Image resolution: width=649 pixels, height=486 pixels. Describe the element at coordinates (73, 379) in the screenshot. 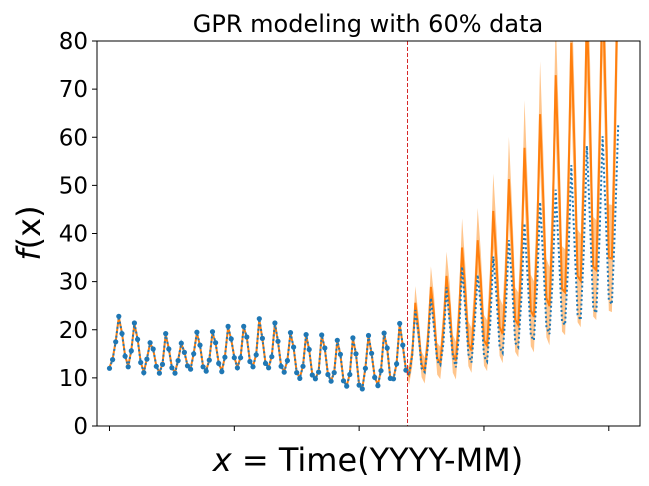

I see `y-tick-label: 10` at that location.